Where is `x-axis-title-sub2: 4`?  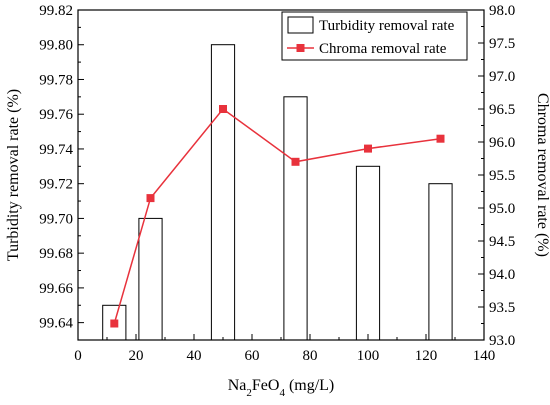 x-axis-title-sub2: 4 is located at coordinates (282, 393).